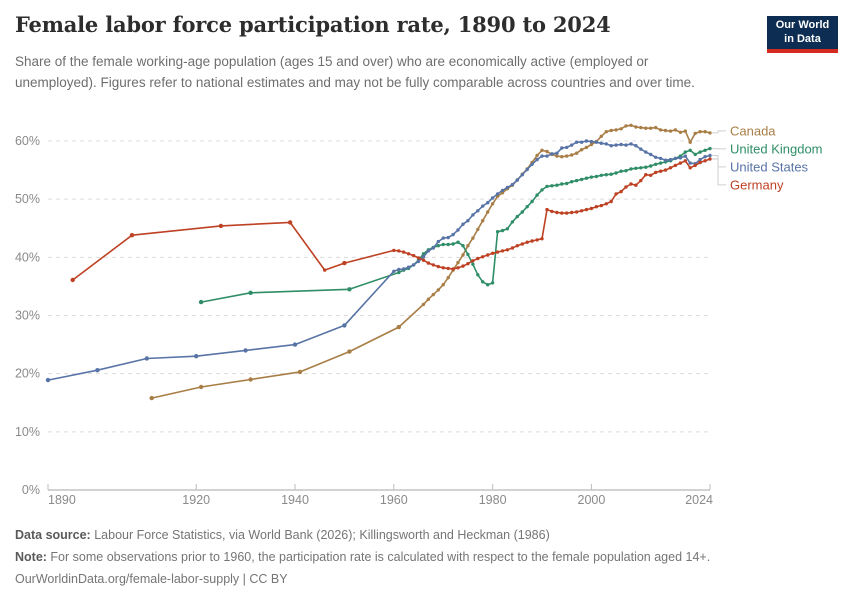 The height and width of the screenshot is (600, 850). Describe the element at coordinates (769, 166) in the screenshot. I see `legend-label-united-states: United States` at that location.